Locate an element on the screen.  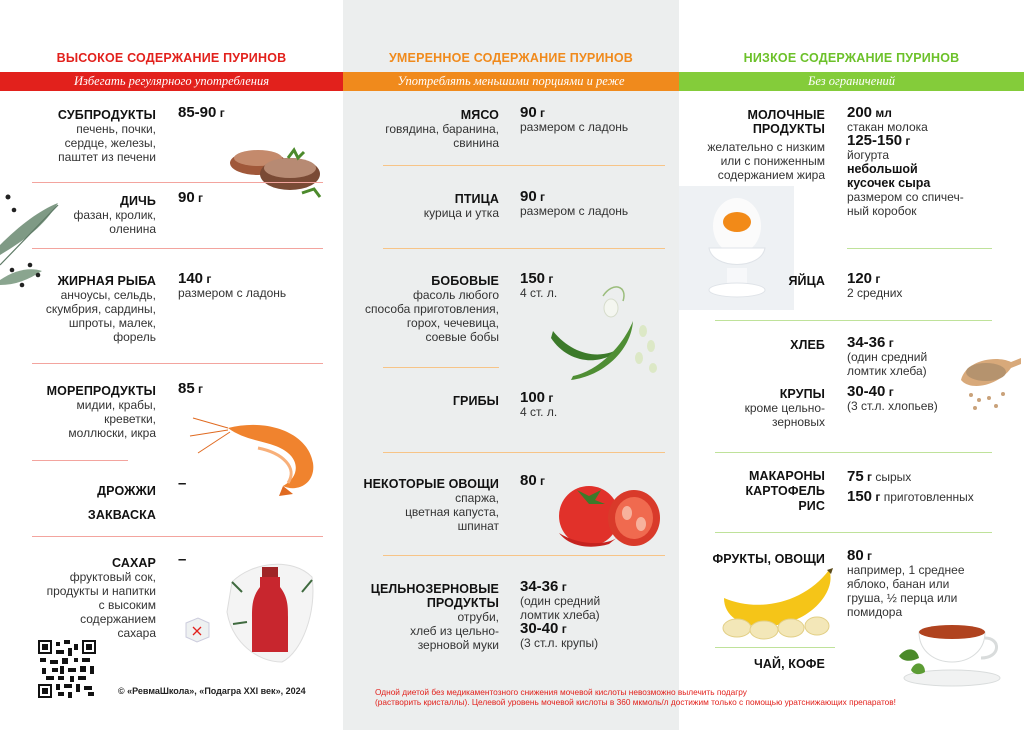
item-game: ДИЧЬ фазан, кролик, оленина is located at coordinates (114, 215).